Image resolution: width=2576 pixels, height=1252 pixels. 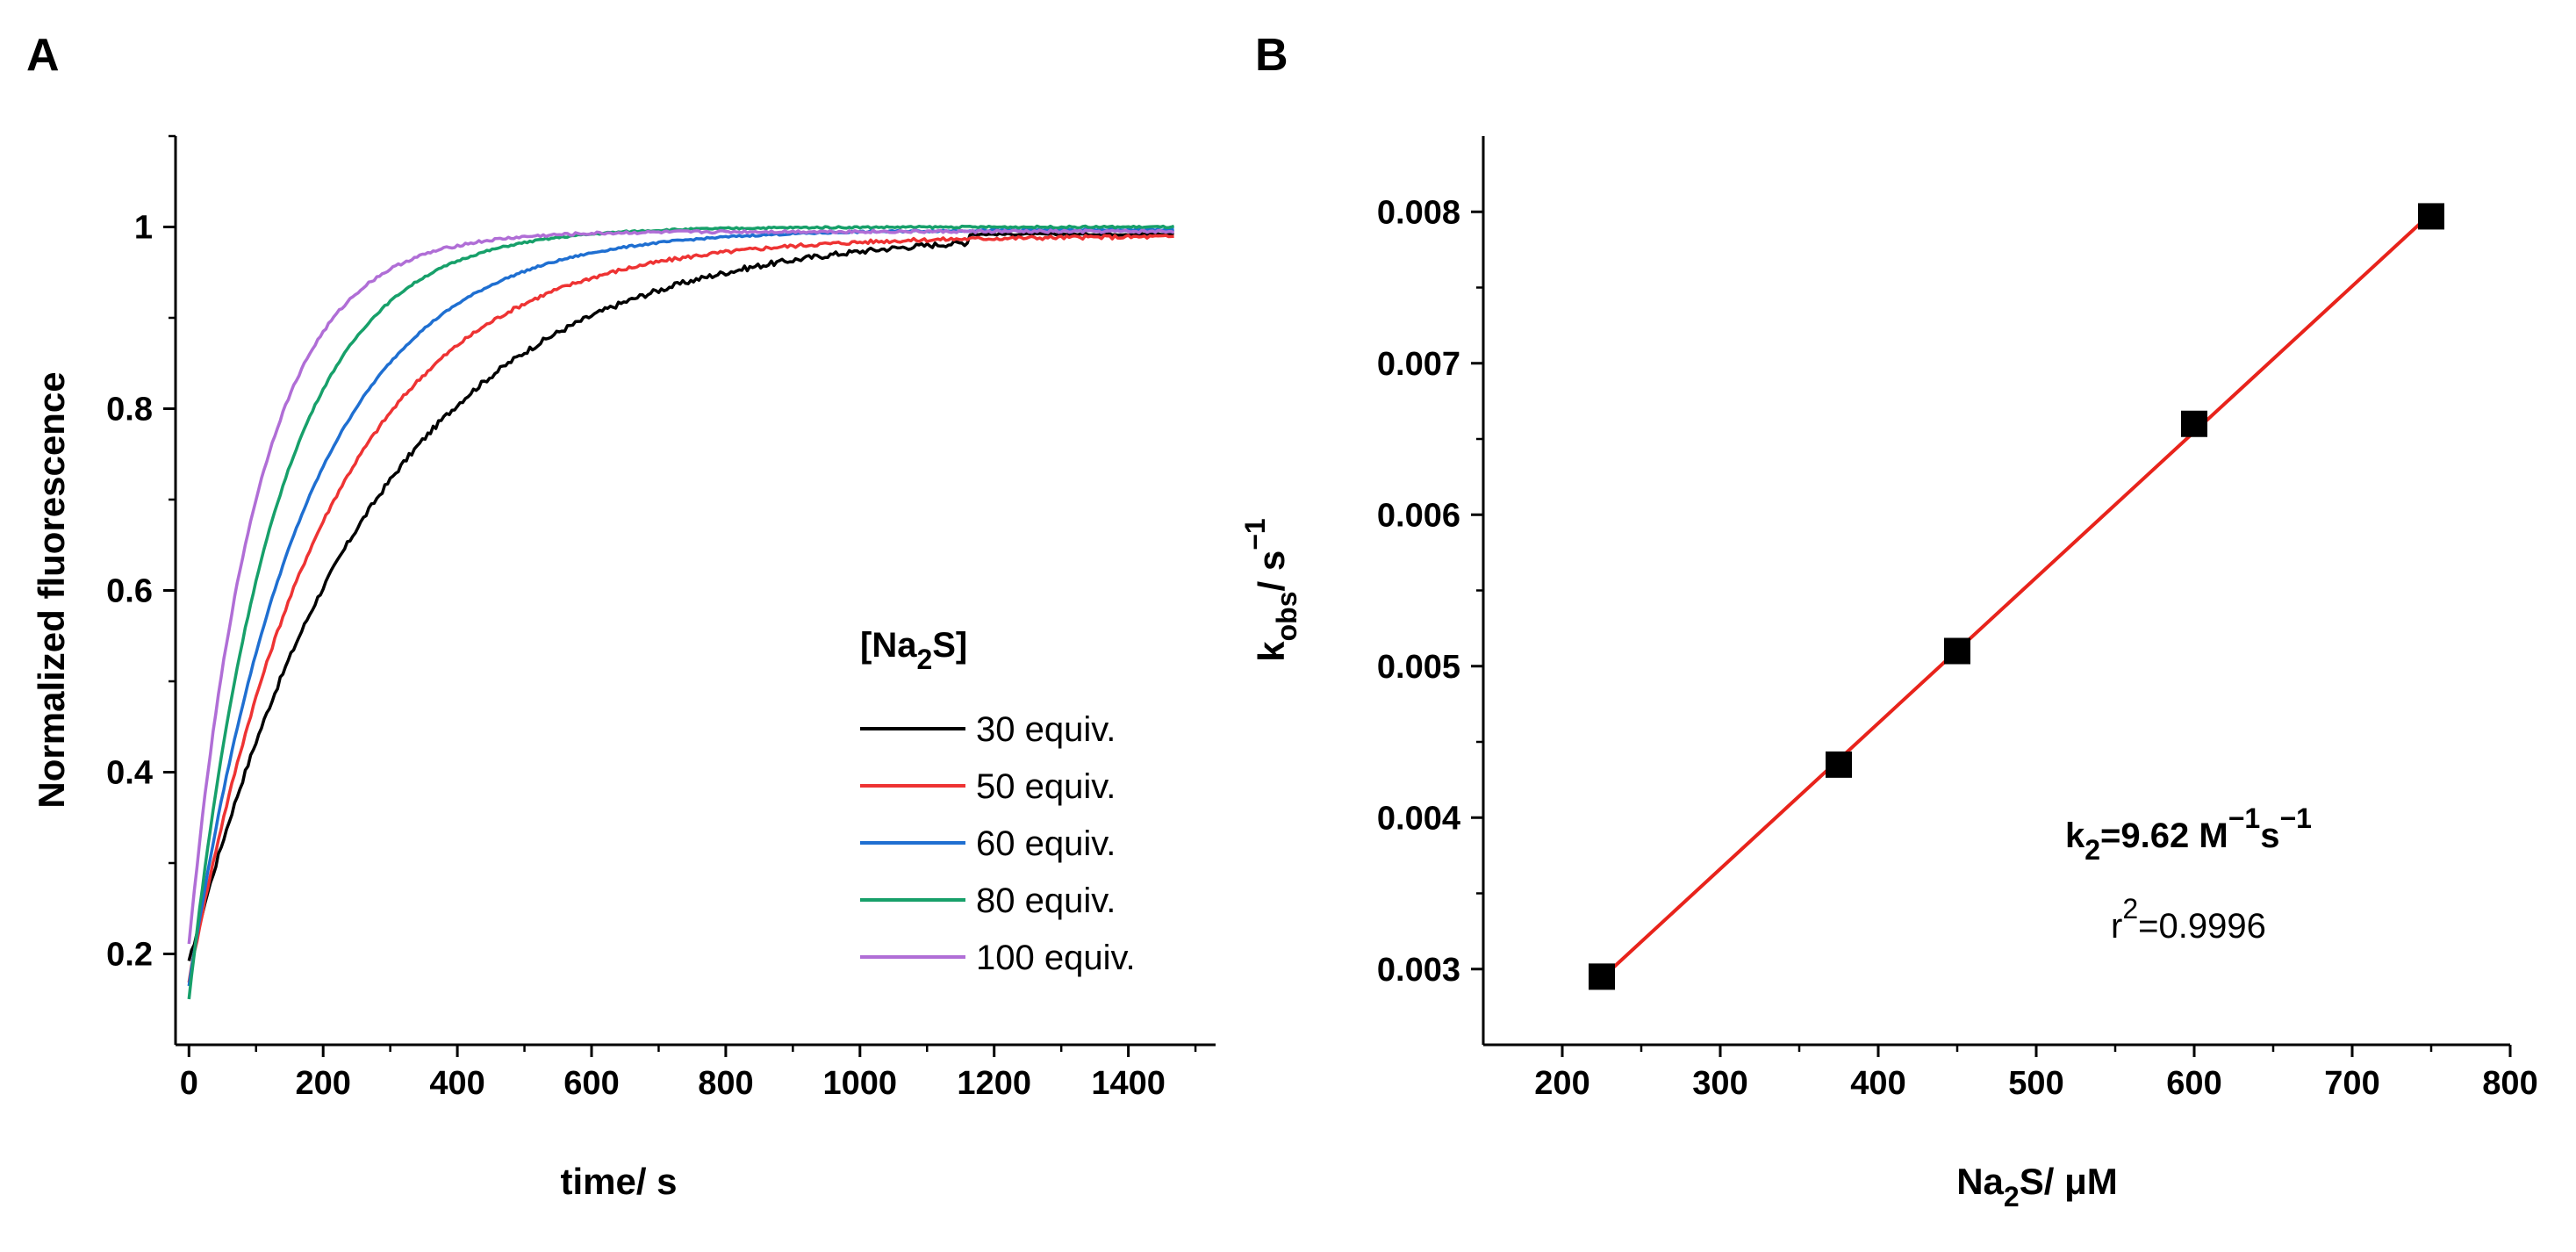 I want to click on legend-label-1: 30 equiv., so click(x=1046, y=730).